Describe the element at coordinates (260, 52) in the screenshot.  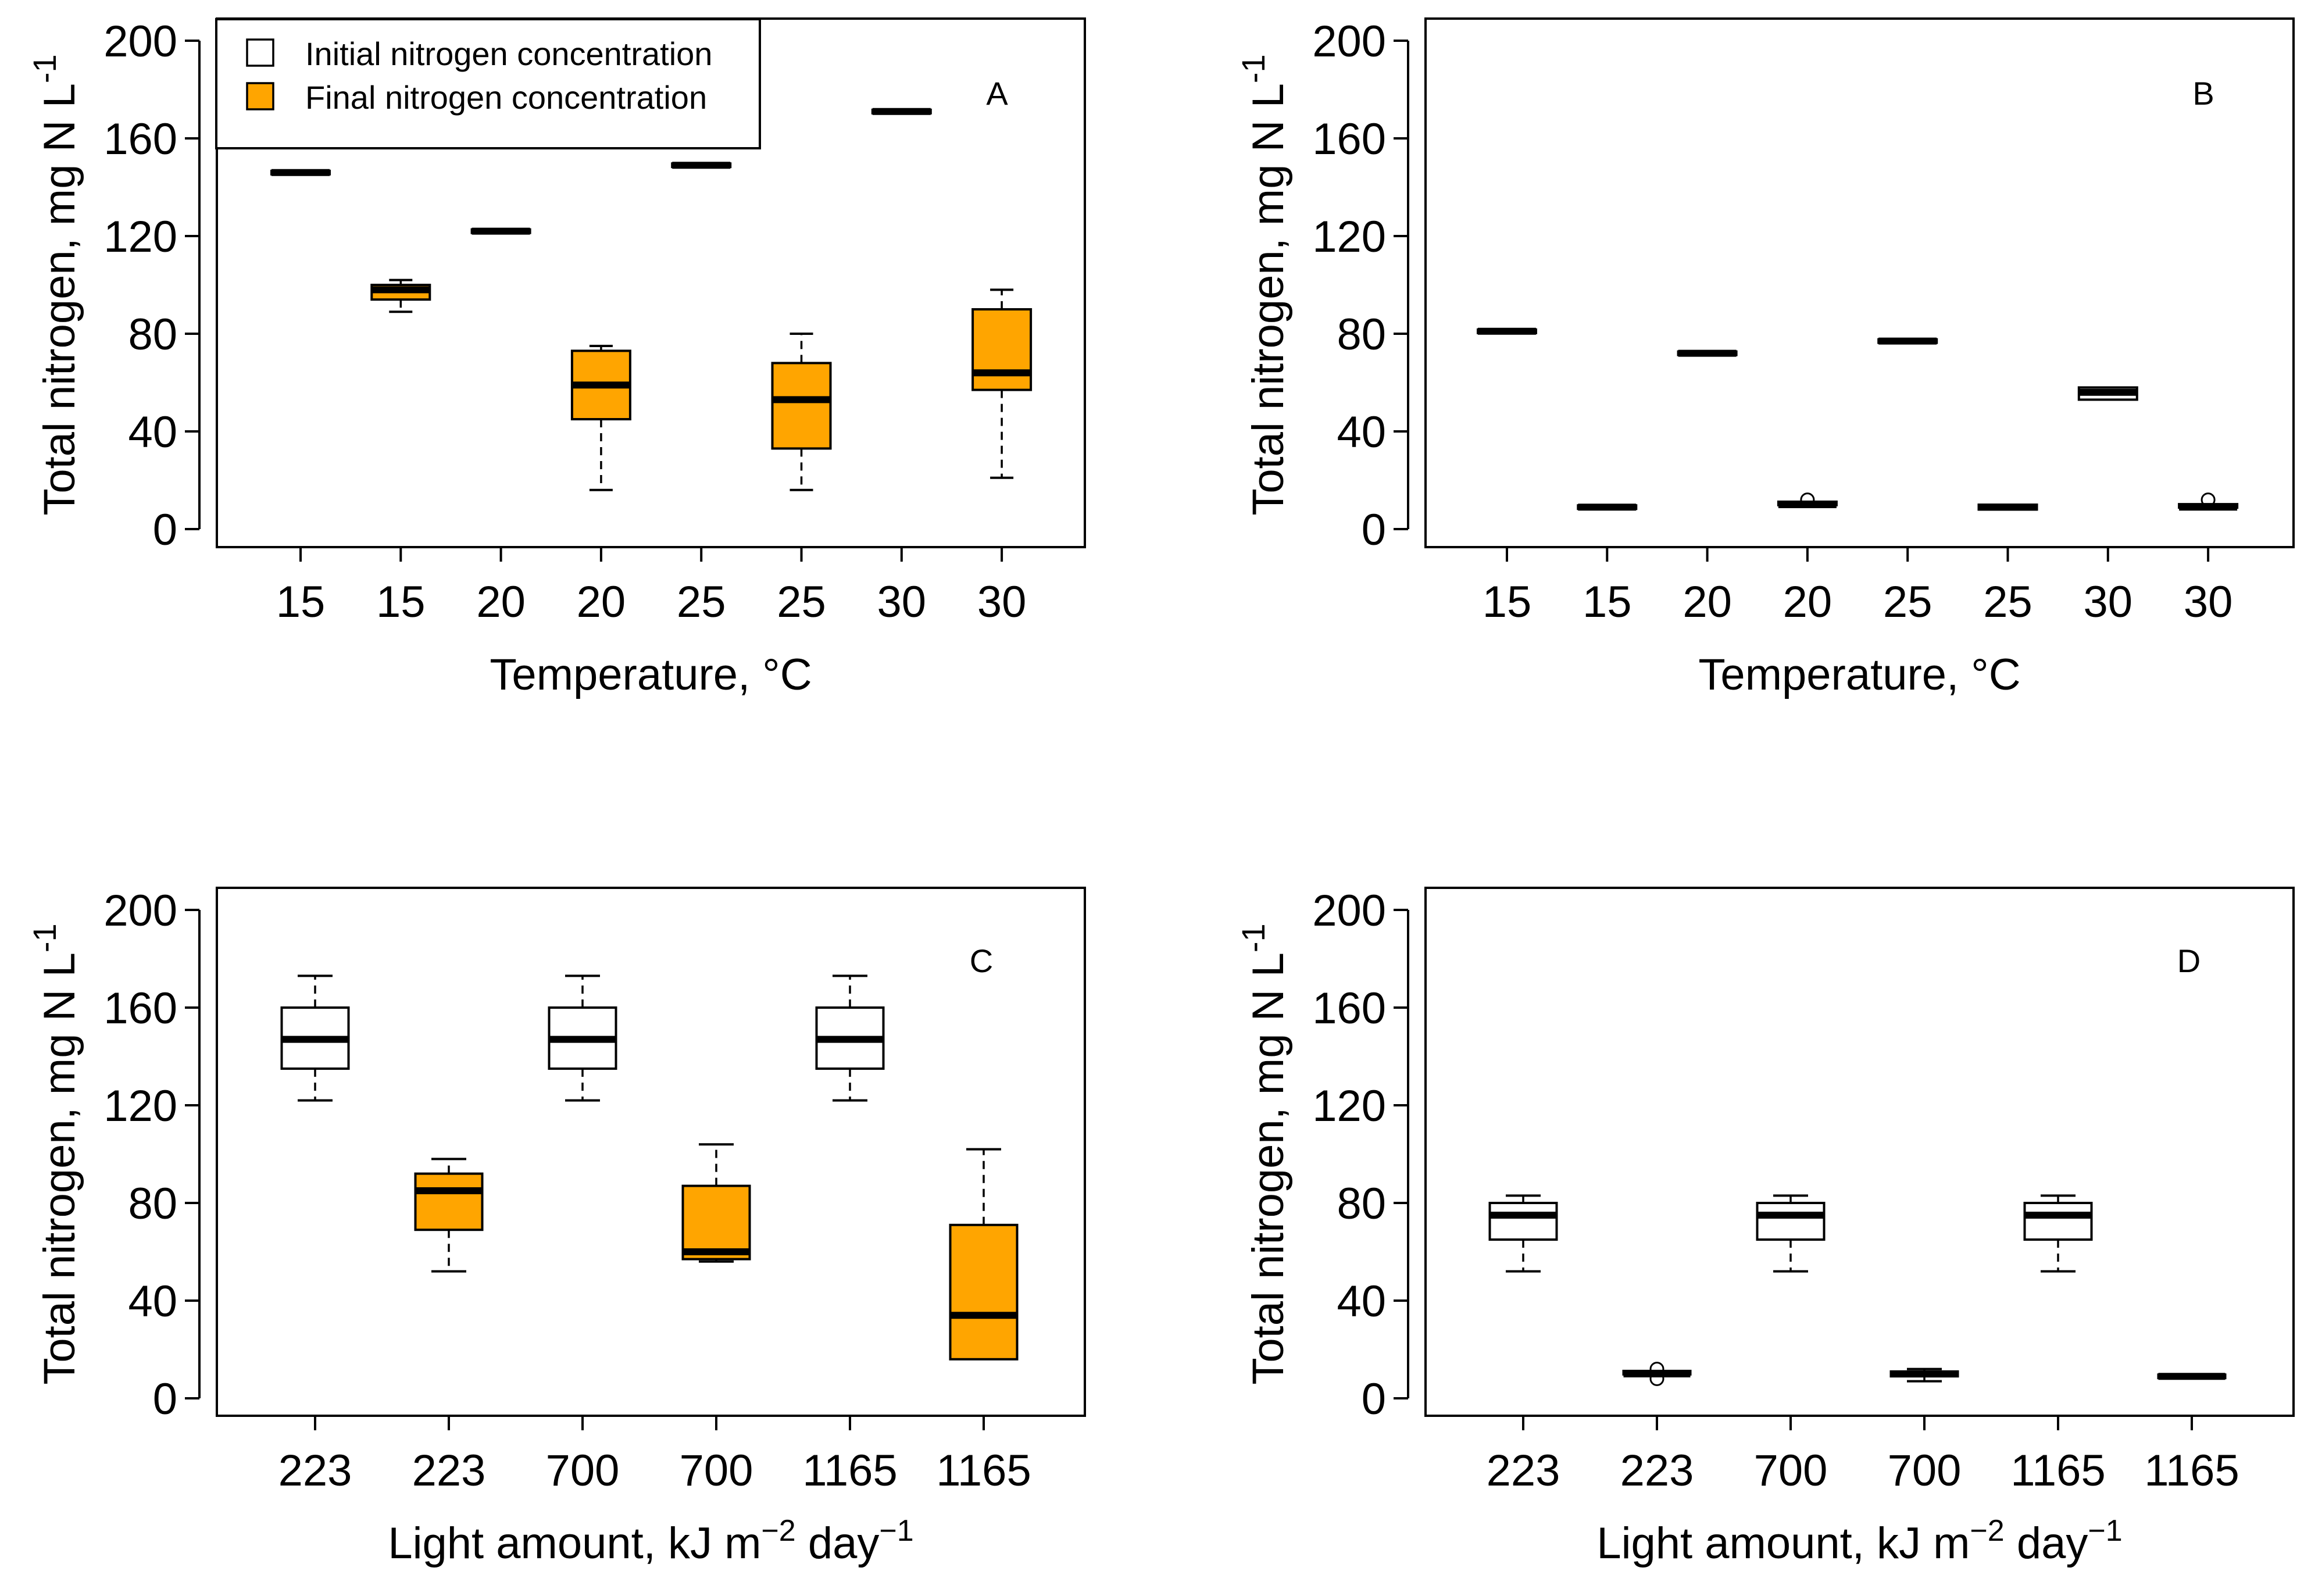
I see `legend-swatch` at that location.